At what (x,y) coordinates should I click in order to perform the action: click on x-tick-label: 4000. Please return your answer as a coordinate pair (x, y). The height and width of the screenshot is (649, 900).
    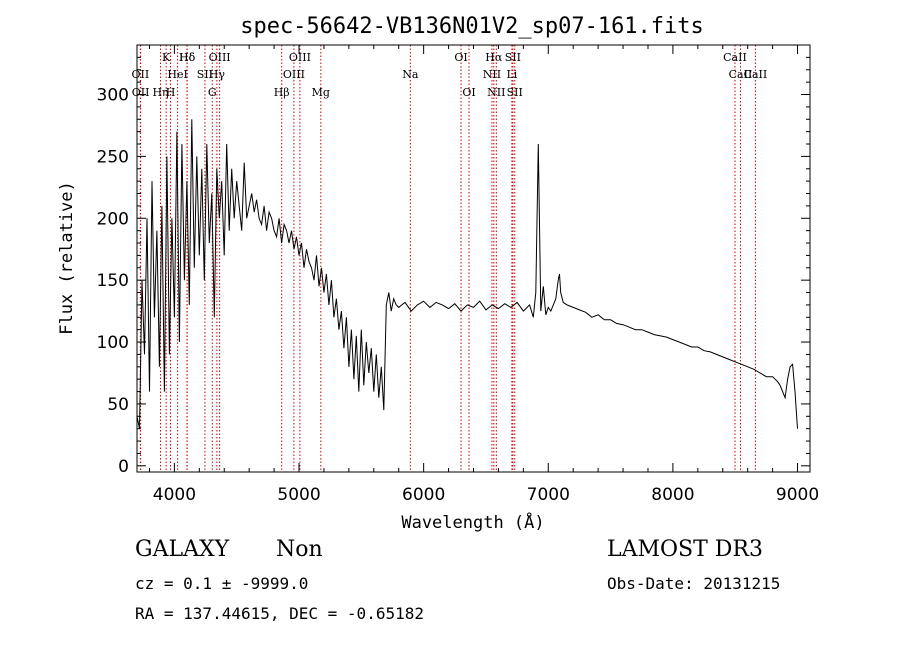
    Looking at the image, I should click on (174, 495).